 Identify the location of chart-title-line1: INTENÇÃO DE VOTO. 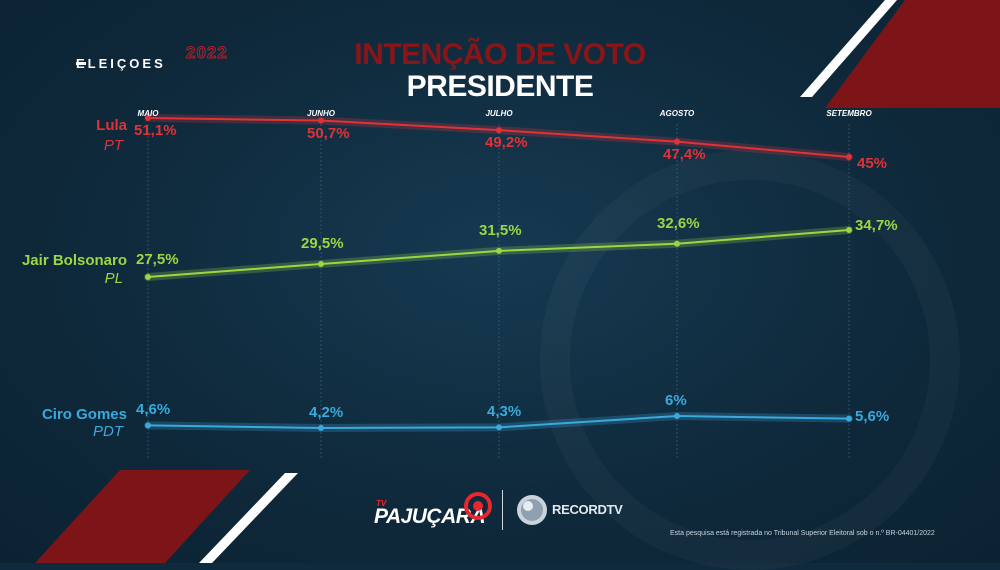
(500, 54).